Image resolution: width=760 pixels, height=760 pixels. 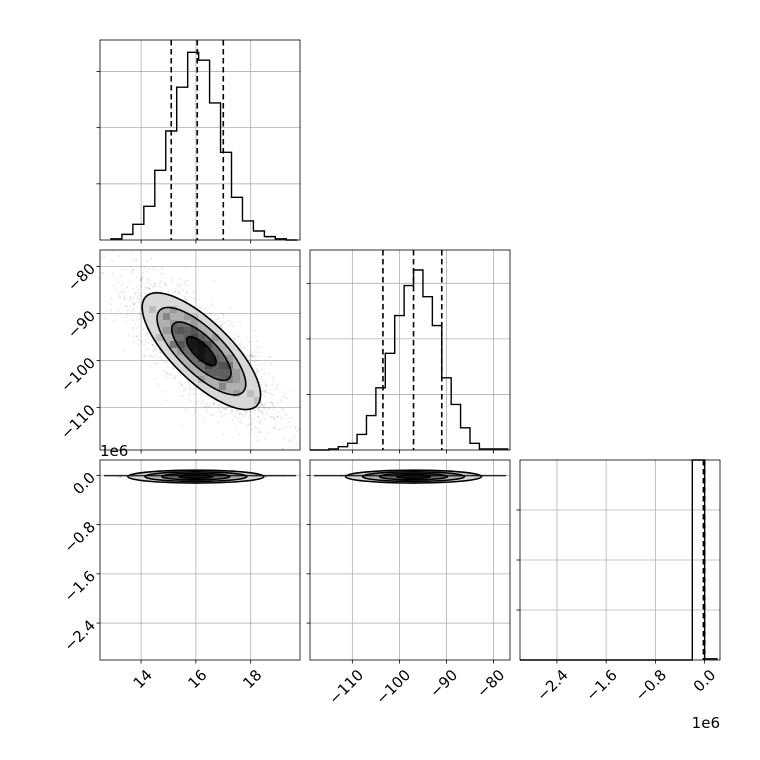 What do you see at coordinates (200, 350) in the screenshot?
I see `panel-frame` at bounding box center [200, 350].